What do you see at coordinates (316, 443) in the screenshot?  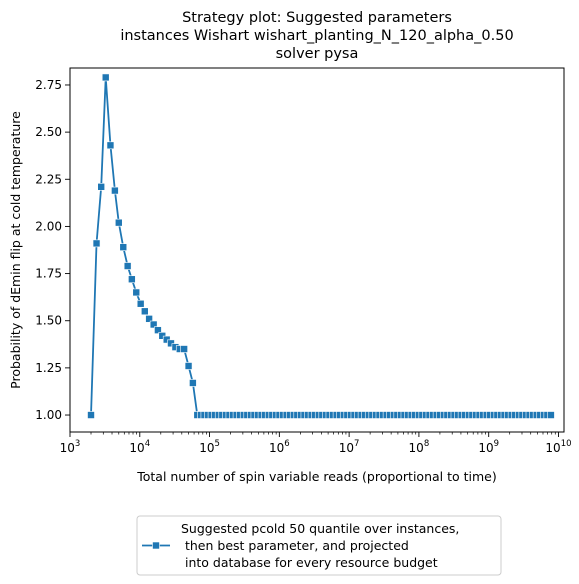 I see `x-axis-ticks: 10³ 10⁴ 10⁵ 10⁶ 10⁷ 10⁸ 10⁹ 10¹⁰` at bounding box center [316, 443].